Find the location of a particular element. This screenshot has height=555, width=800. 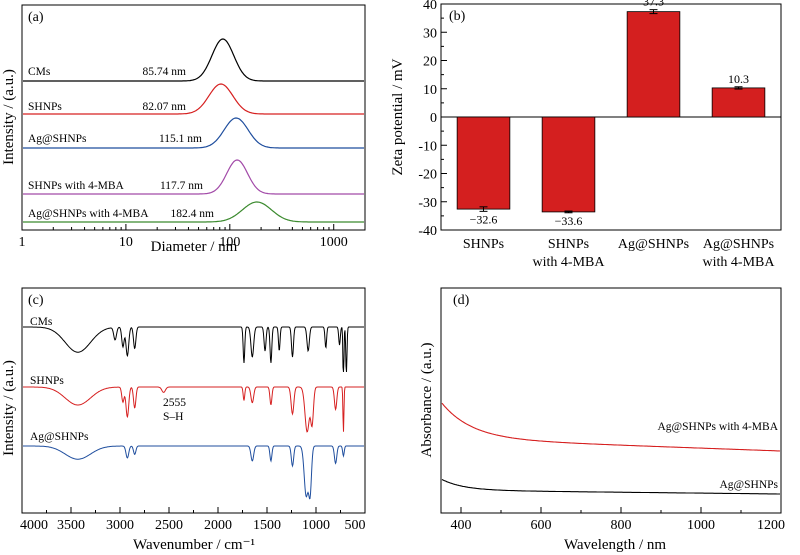

panel-d-ylabel: Absorbance / (a.u.) is located at coordinates (427, 400).